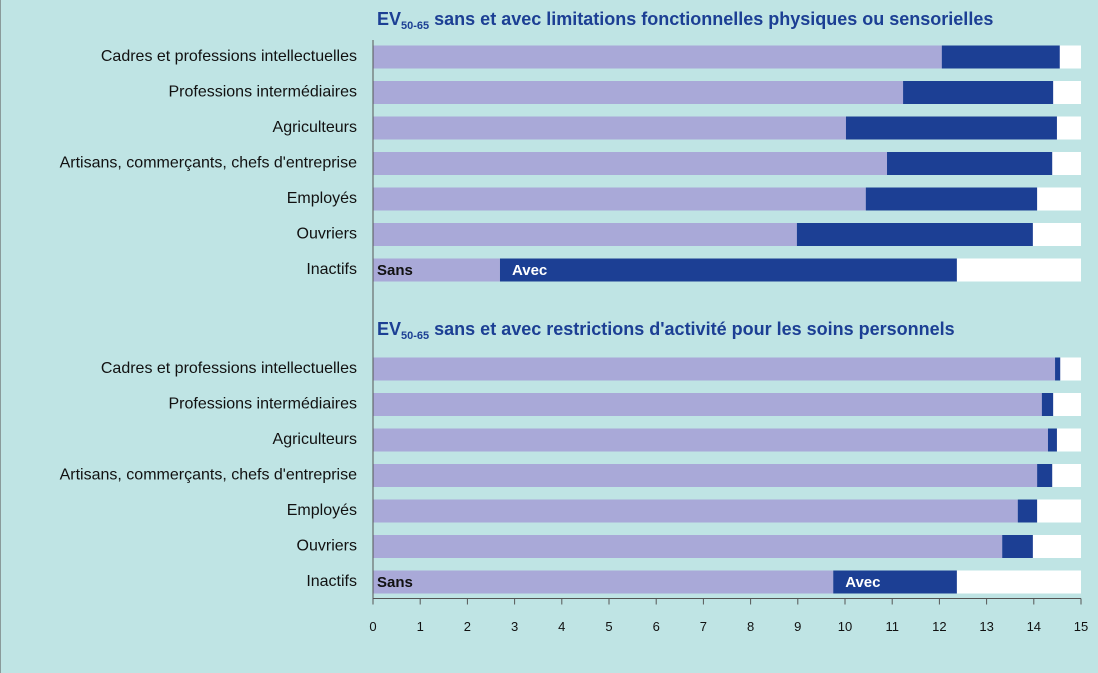 The width and height of the screenshot is (1098, 673). Describe the element at coordinates (750, 626) in the screenshot. I see `x-tick-label: 8` at that location.